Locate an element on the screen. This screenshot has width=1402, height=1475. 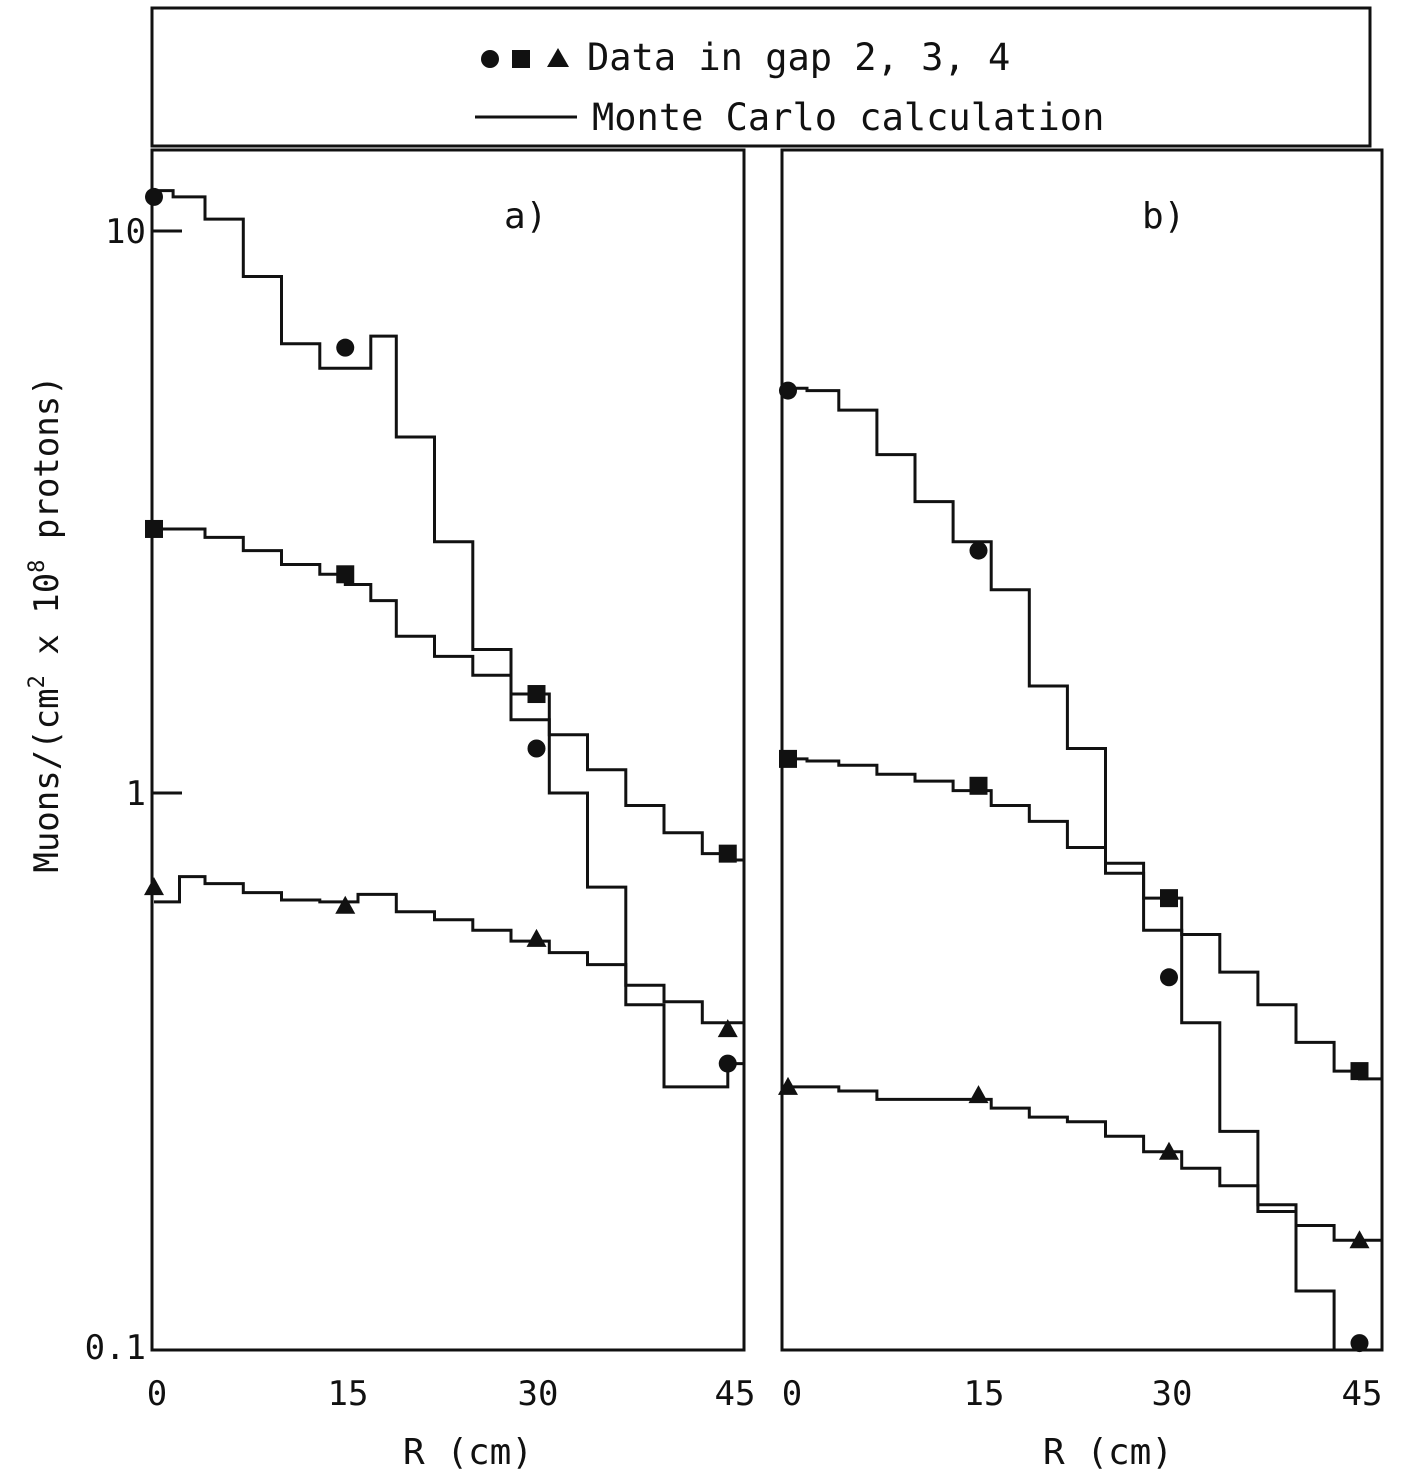
legend-square-marker is located at coordinates (521, 59).